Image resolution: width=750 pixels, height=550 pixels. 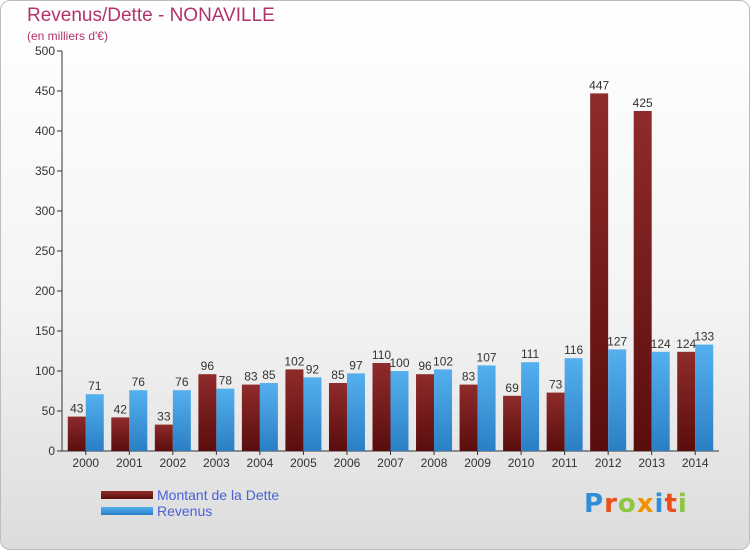 I want to click on logo-letter: x, so click(x=645, y=504).